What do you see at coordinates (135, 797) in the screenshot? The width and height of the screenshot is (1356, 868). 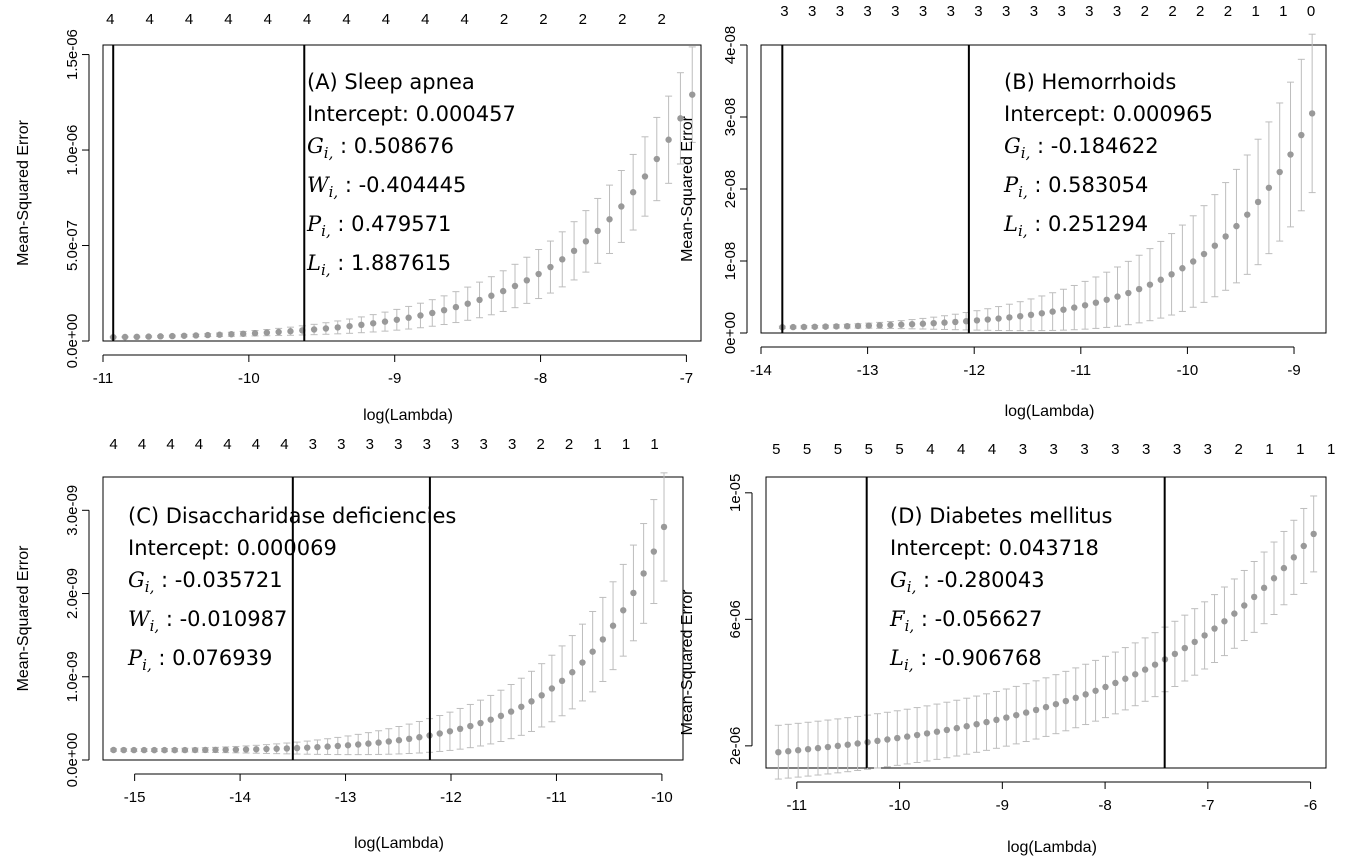 I see `x-tick-label: -15` at bounding box center [135, 797].